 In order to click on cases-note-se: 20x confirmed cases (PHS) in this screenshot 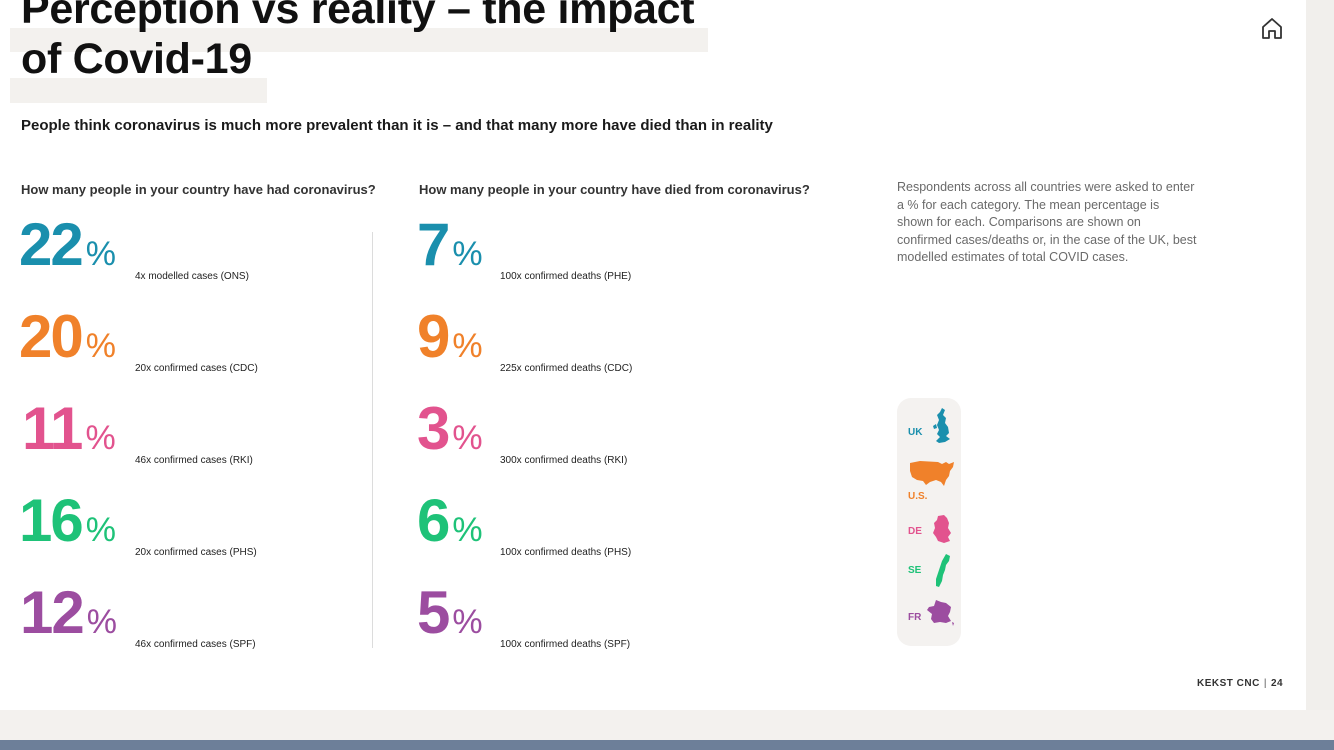, I will do `click(196, 552)`.